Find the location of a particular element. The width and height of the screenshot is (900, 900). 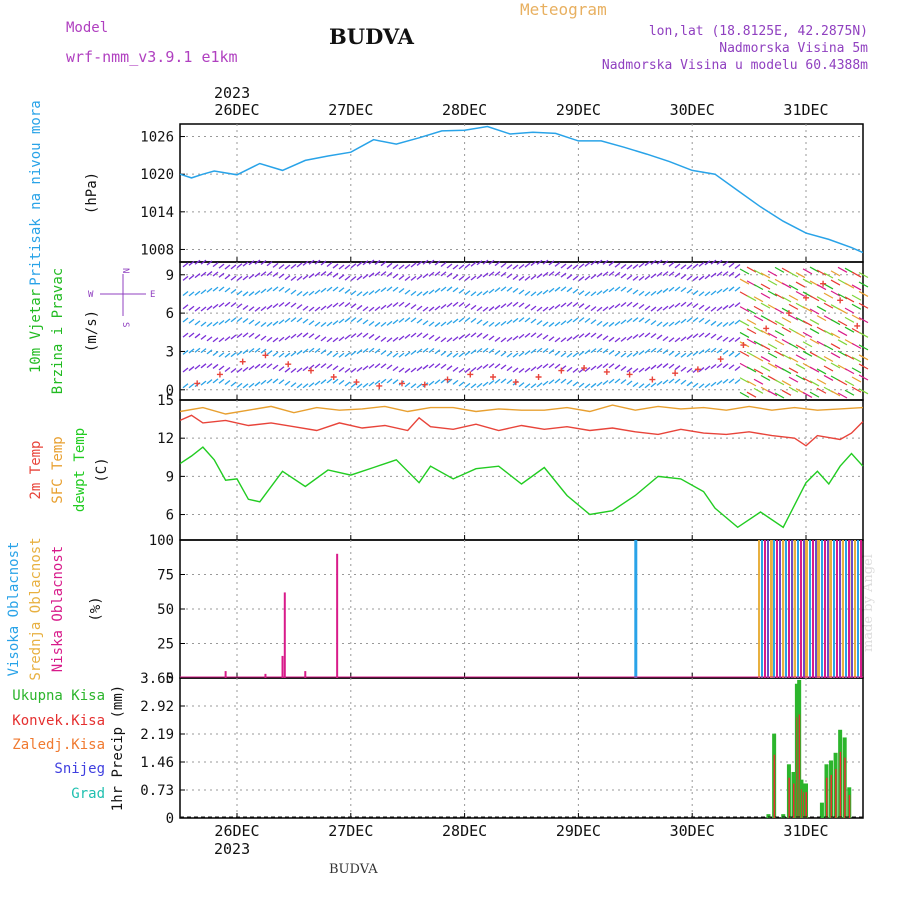

cloud-axis-unit: (%) is located at coordinates (96, 608).